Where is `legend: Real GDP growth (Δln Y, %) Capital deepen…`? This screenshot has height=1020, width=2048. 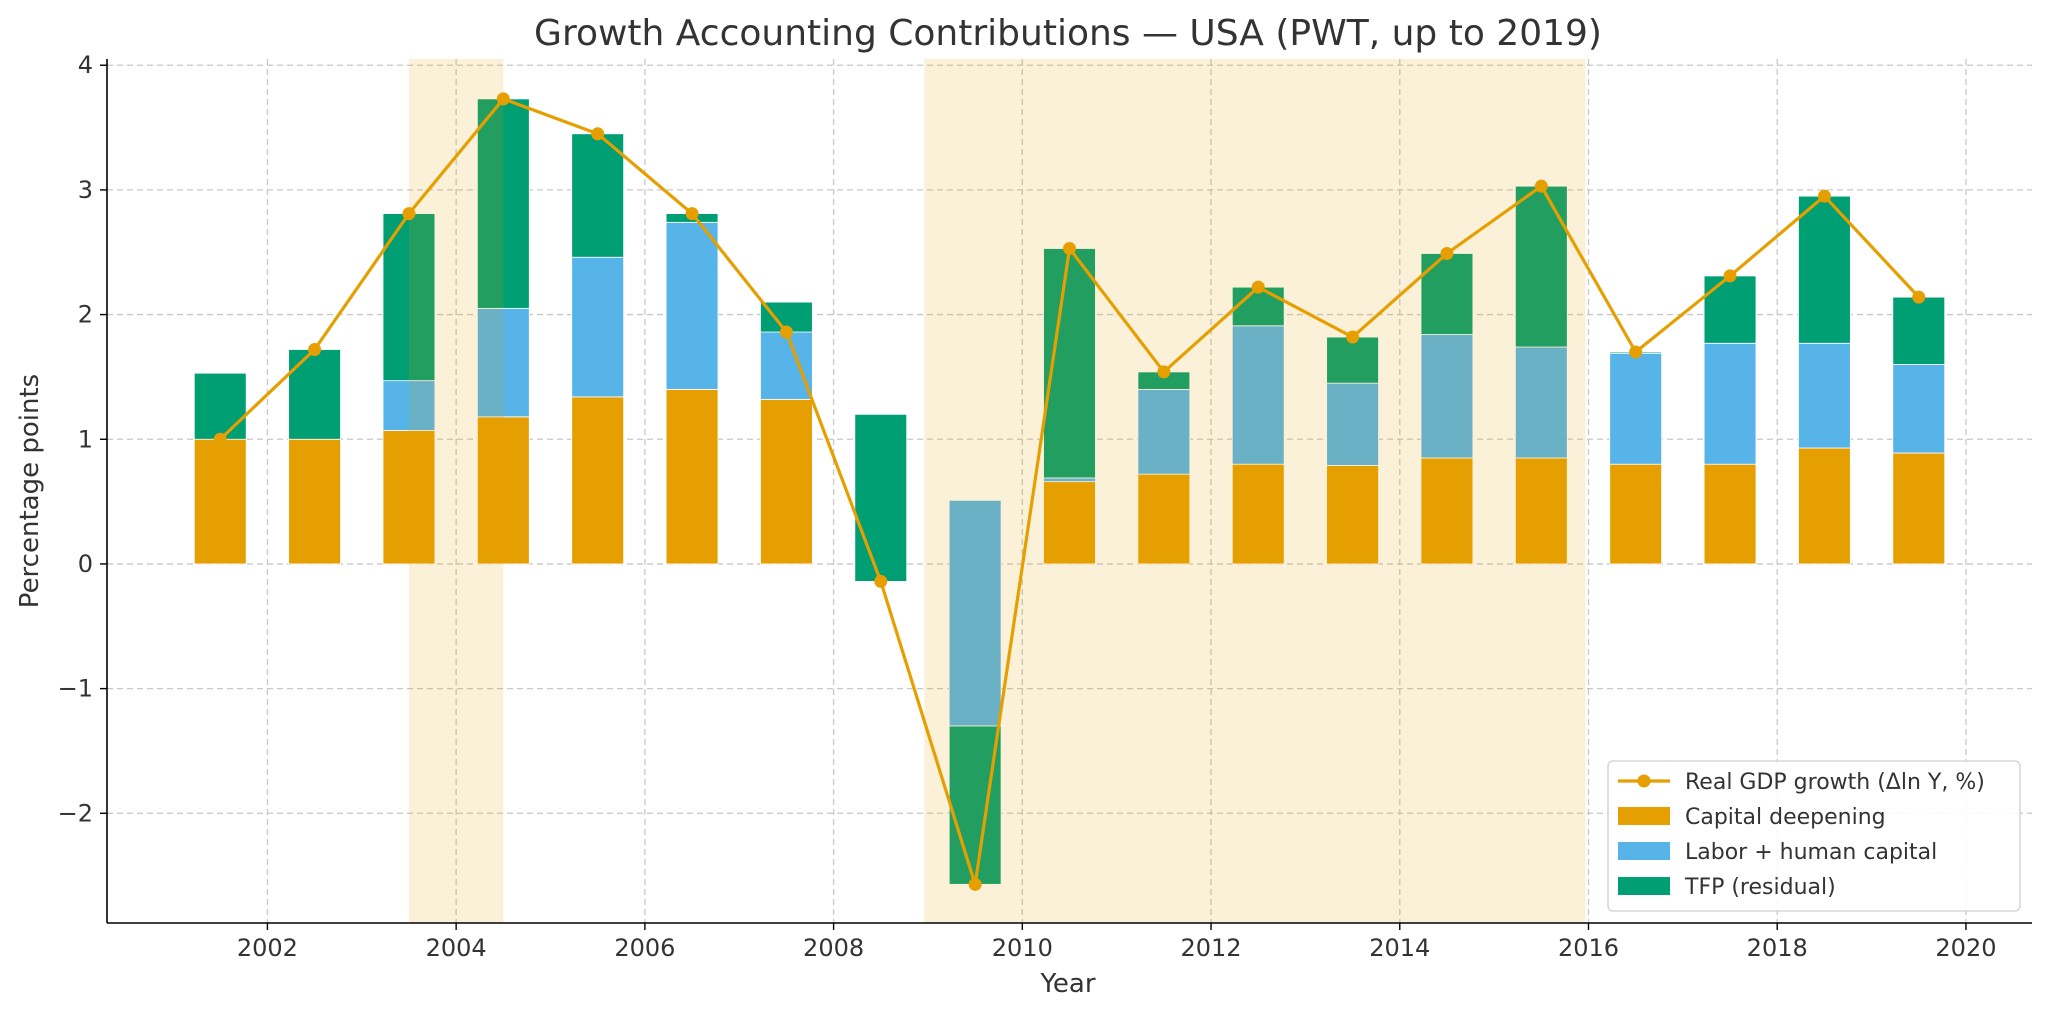
legend: Real GDP growth (Δln Y, %) Capital deepen… is located at coordinates (1814, 836).